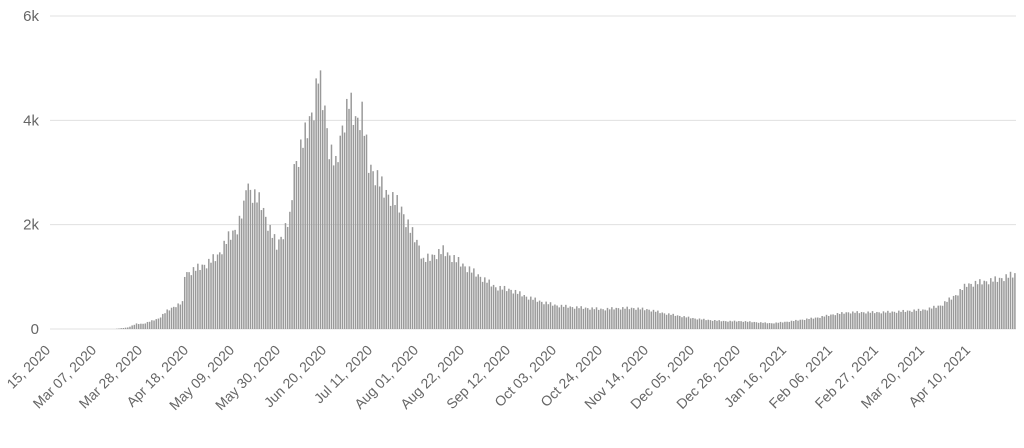 The width and height of the screenshot is (1024, 448). I want to click on y-tick-label: 4k, so click(31, 120).